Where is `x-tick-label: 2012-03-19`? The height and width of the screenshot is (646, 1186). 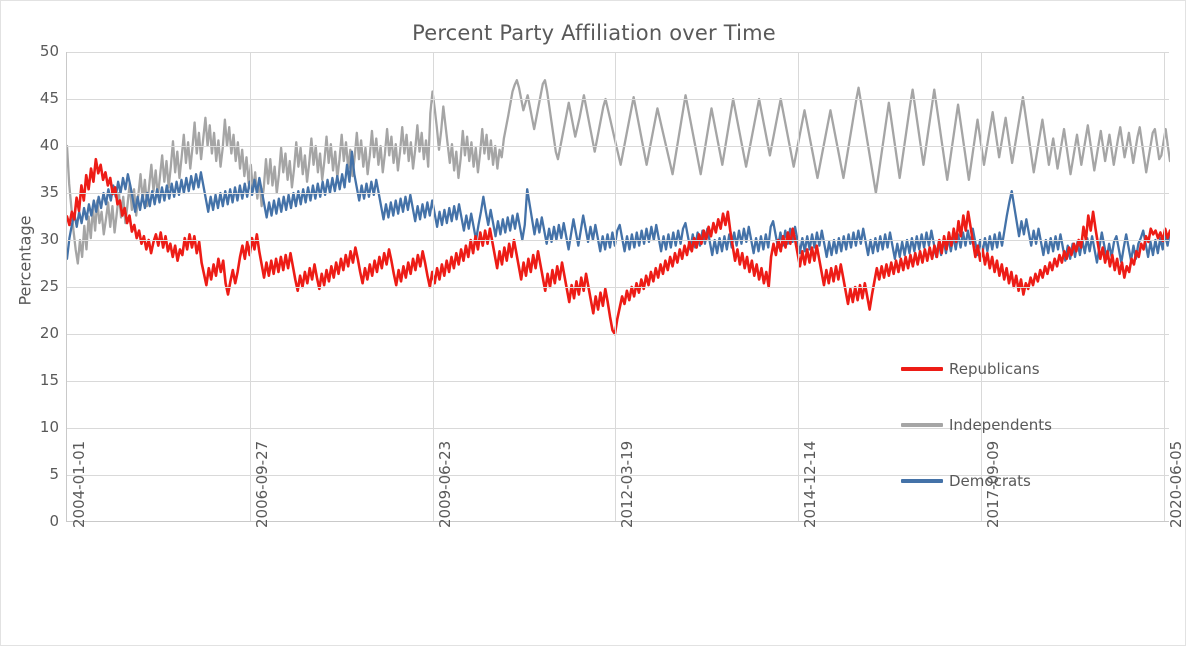
x-tick-label: 2012-03-19 is located at coordinates (627, 484).